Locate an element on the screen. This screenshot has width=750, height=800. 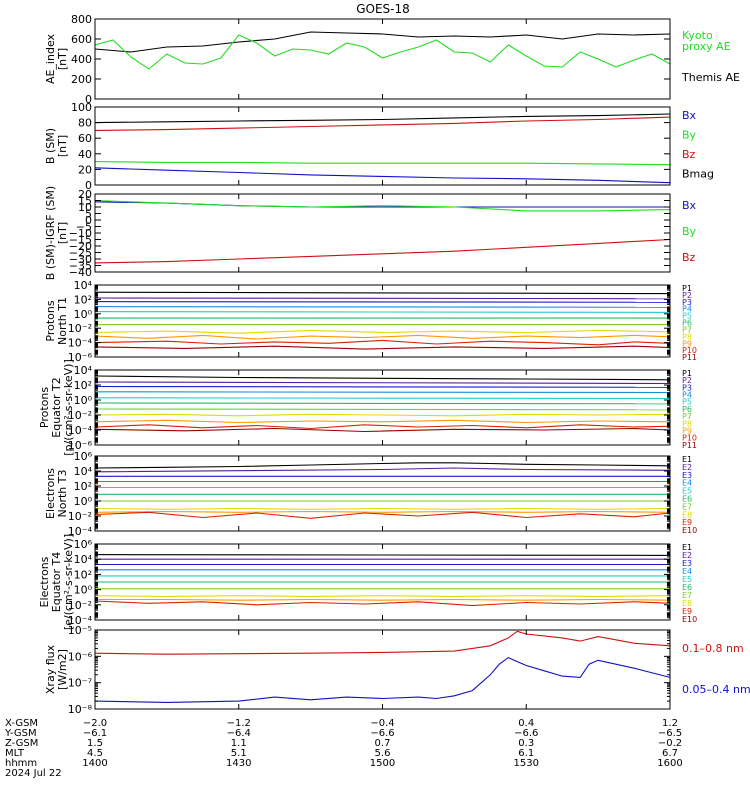
legend-entry: P2 is located at coordinates (687, 380).